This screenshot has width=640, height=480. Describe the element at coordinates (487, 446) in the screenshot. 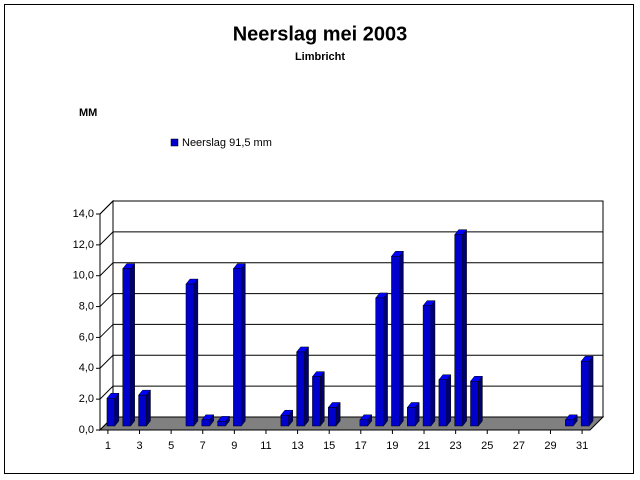

I see `x-tick-label: 25` at that location.